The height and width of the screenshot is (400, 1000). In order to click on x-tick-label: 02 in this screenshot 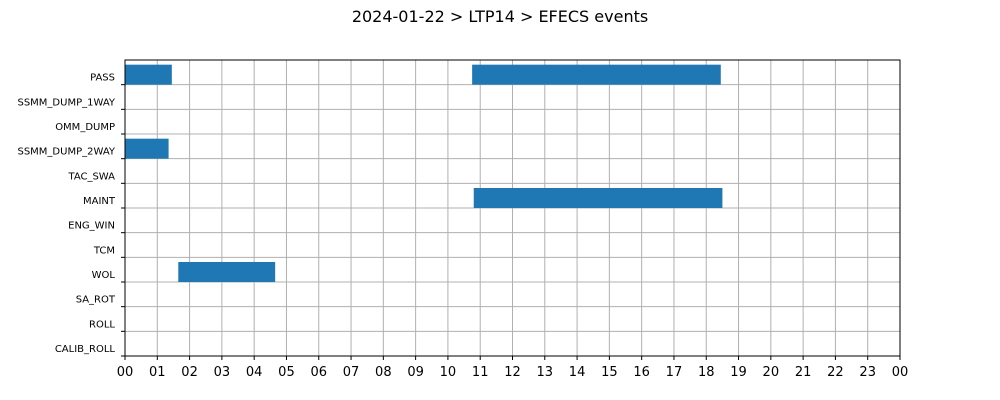, I will do `click(189, 372)`.